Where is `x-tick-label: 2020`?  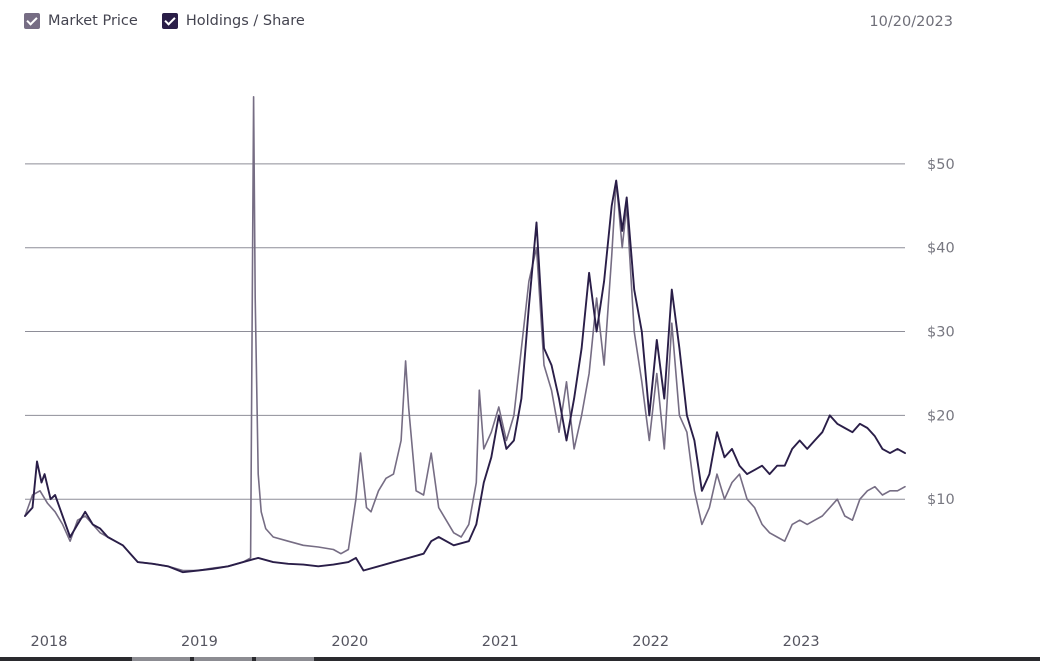 x-tick-label: 2020 is located at coordinates (349, 642).